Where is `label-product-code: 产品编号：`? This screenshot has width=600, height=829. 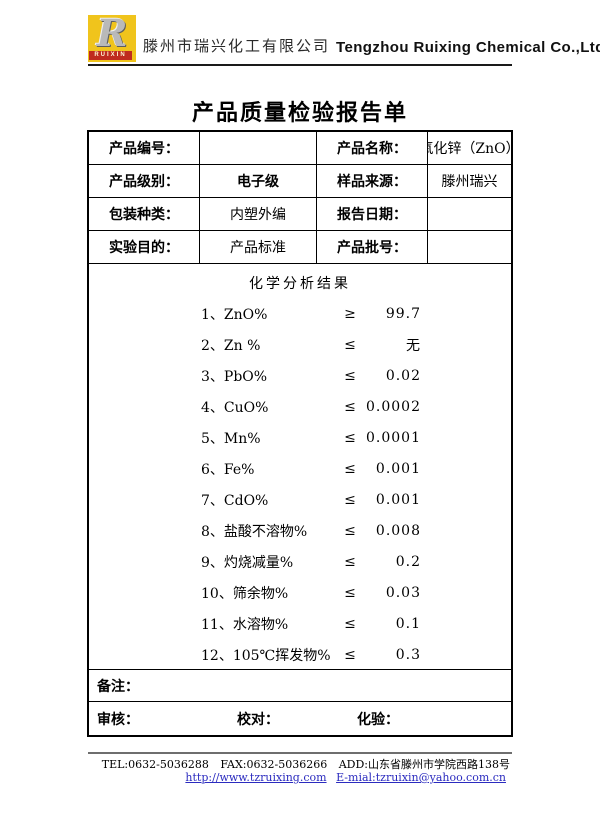 label-product-code: 产品编号： is located at coordinates (144, 148).